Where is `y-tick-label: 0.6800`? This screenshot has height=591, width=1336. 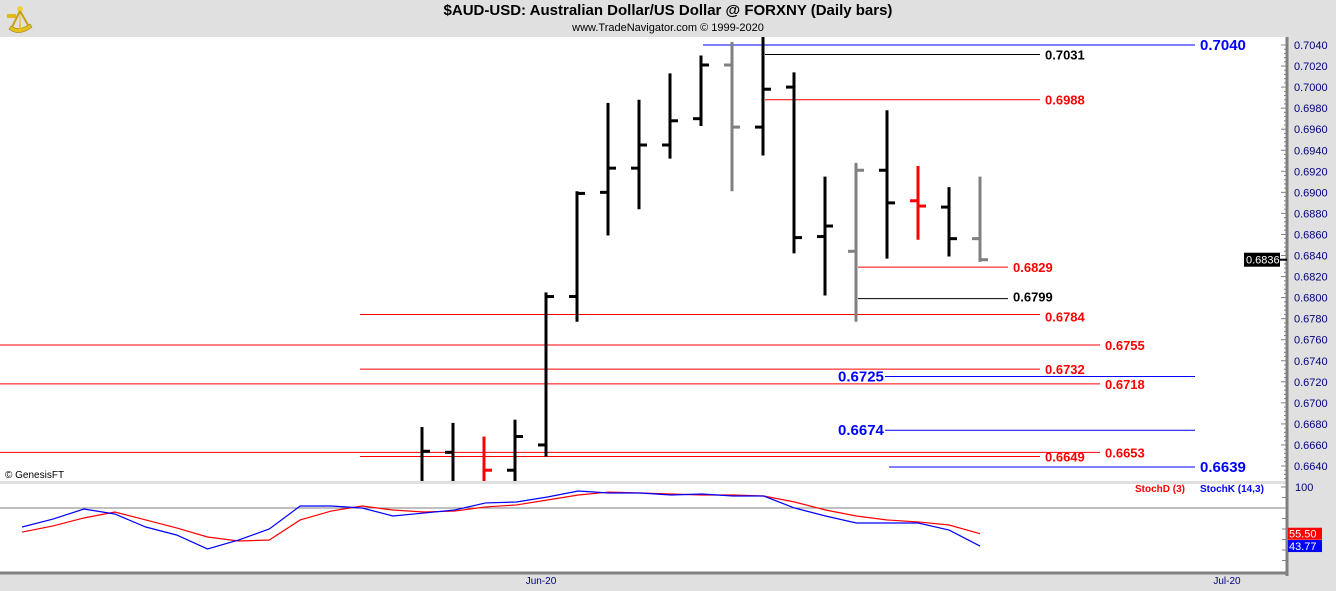
y-tick-label: 0.6800 is located at coordinates (1311, 299).